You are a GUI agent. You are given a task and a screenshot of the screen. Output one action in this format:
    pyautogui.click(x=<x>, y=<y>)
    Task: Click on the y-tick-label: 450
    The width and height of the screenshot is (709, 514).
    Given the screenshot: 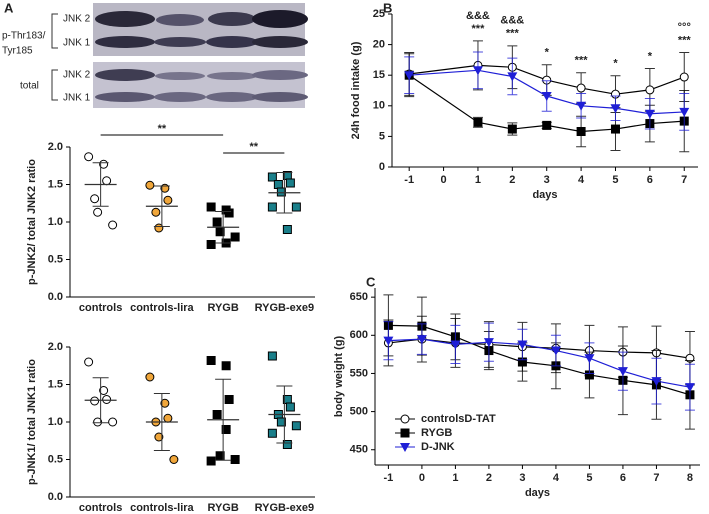 What is the action you would take?
    pyautogui.click(x=359, y=450)
    